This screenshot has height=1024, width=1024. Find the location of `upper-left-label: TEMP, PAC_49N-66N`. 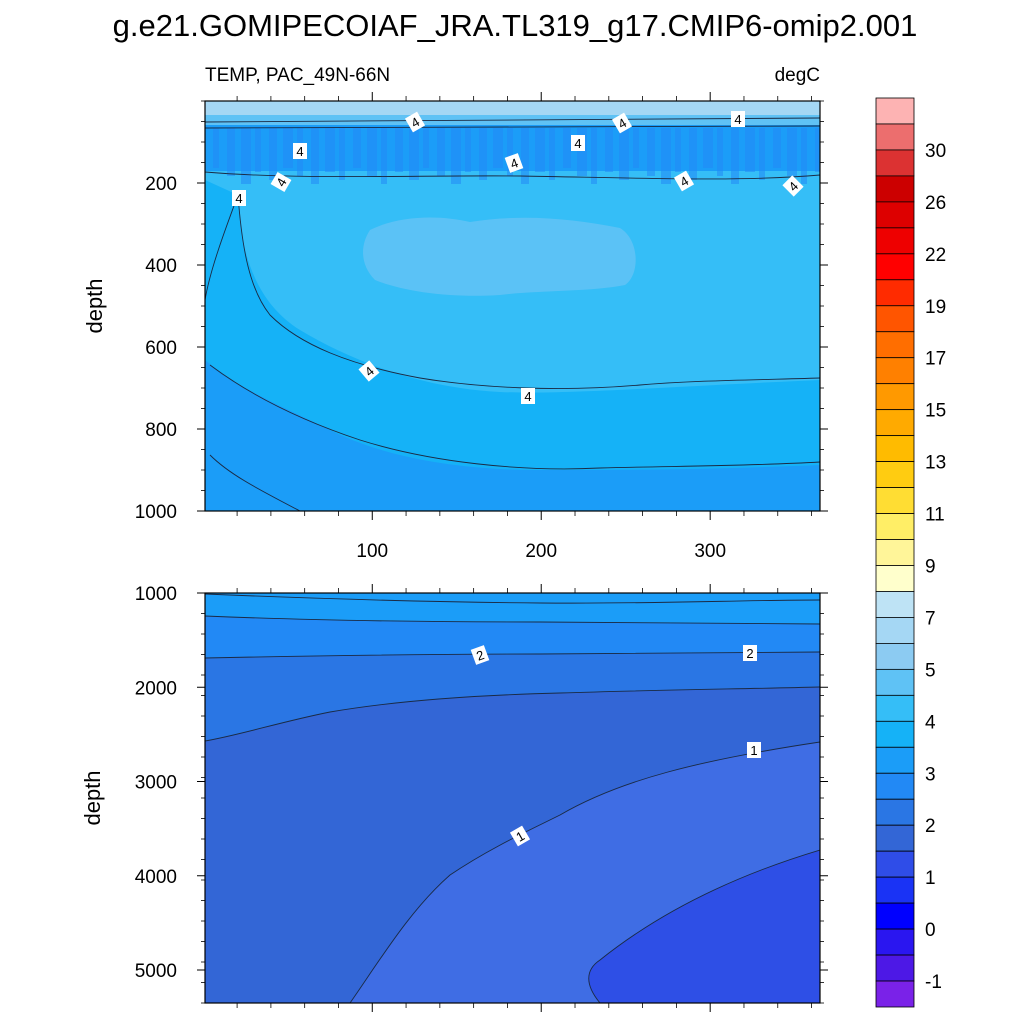

upper-left-label: TEMP, PAC_49N-66N is located at coordinates (297, 75).